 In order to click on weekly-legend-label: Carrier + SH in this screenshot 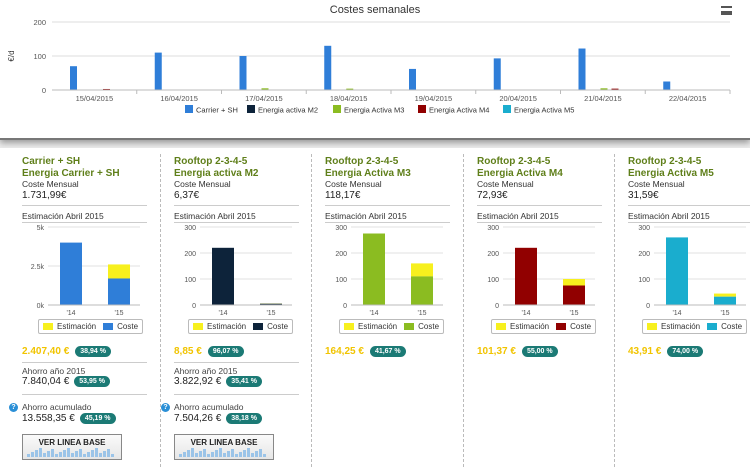, I will do `click(217, 110)`.